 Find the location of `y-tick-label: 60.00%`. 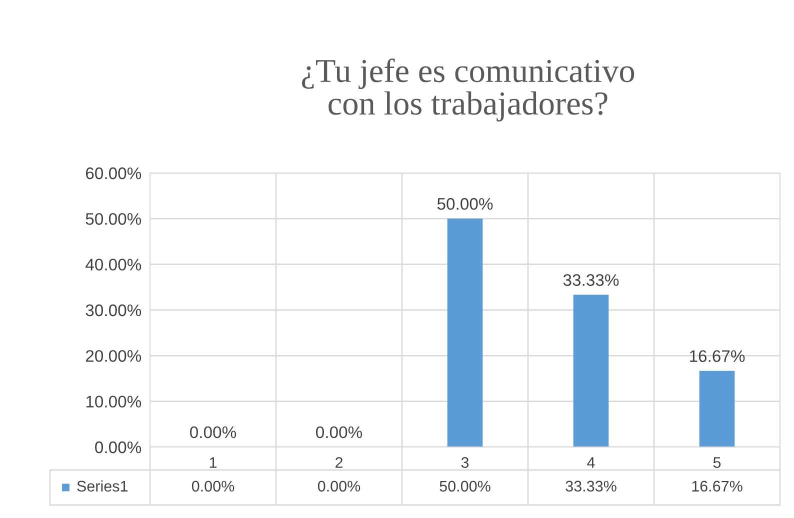

y-tick-label: 60.00% is located at coordinates (114, 173).